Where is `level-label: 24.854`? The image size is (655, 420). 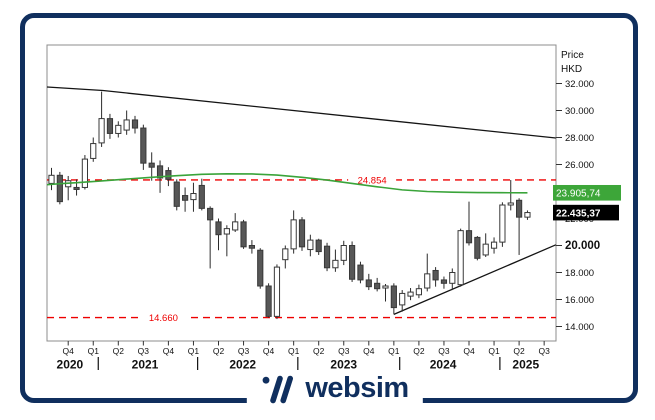 level-label: 24.854 is located at coordinates (372, 180).